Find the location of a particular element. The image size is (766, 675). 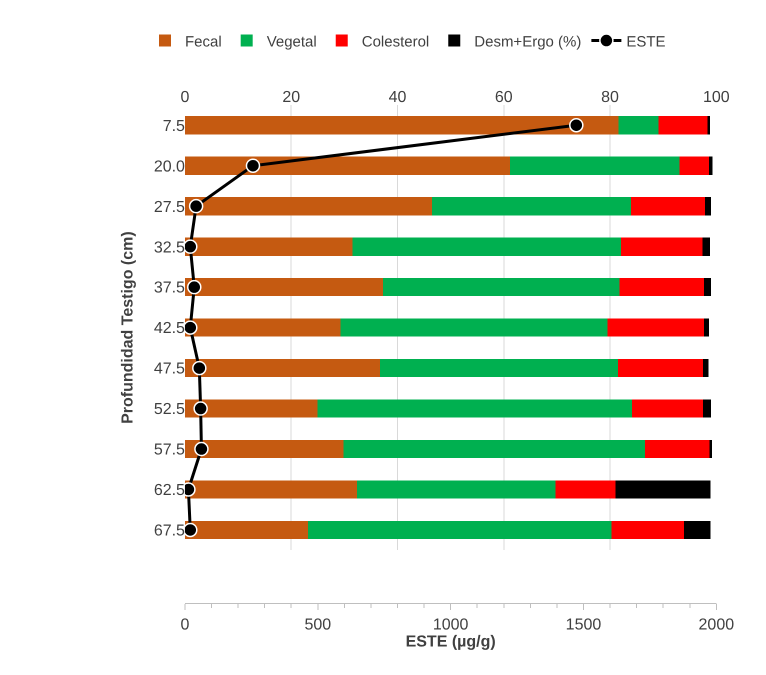

x2-tick-label: 60 is located at coordinates (503, 97).